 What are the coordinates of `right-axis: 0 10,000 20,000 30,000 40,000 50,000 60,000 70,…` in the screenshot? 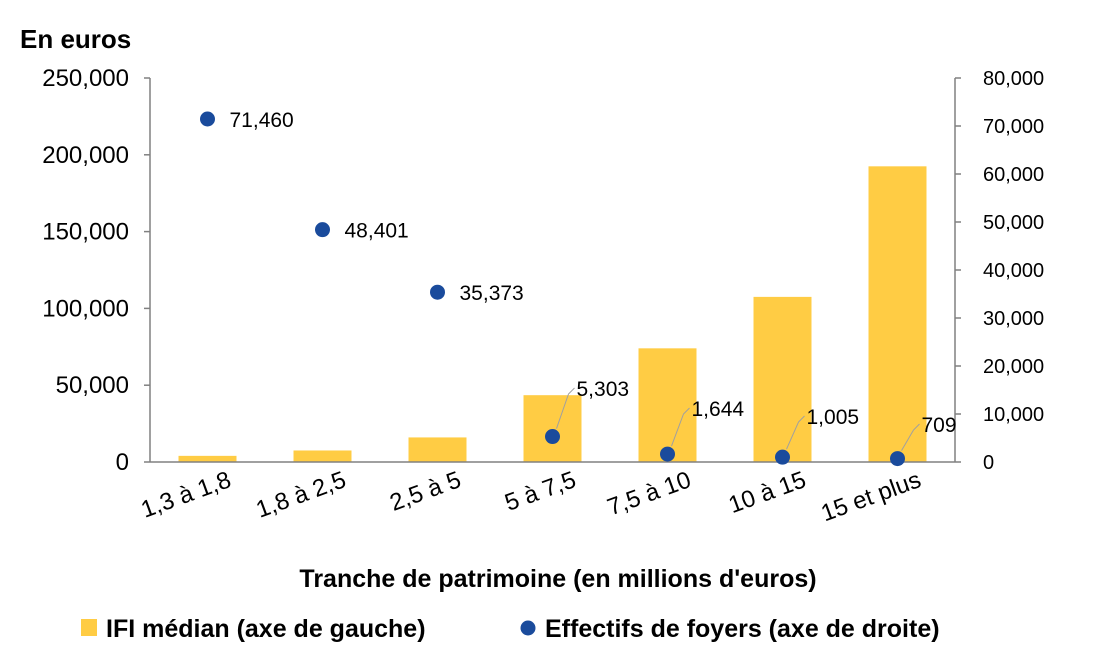 It's located at (999, 271).